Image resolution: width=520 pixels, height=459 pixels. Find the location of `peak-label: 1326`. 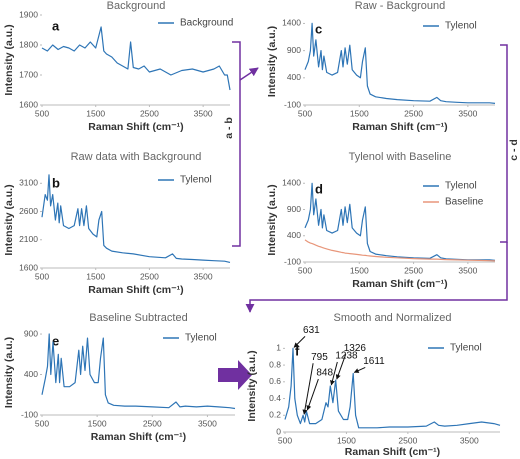

peak-label: 1326 is located at coordinates (355, 348).